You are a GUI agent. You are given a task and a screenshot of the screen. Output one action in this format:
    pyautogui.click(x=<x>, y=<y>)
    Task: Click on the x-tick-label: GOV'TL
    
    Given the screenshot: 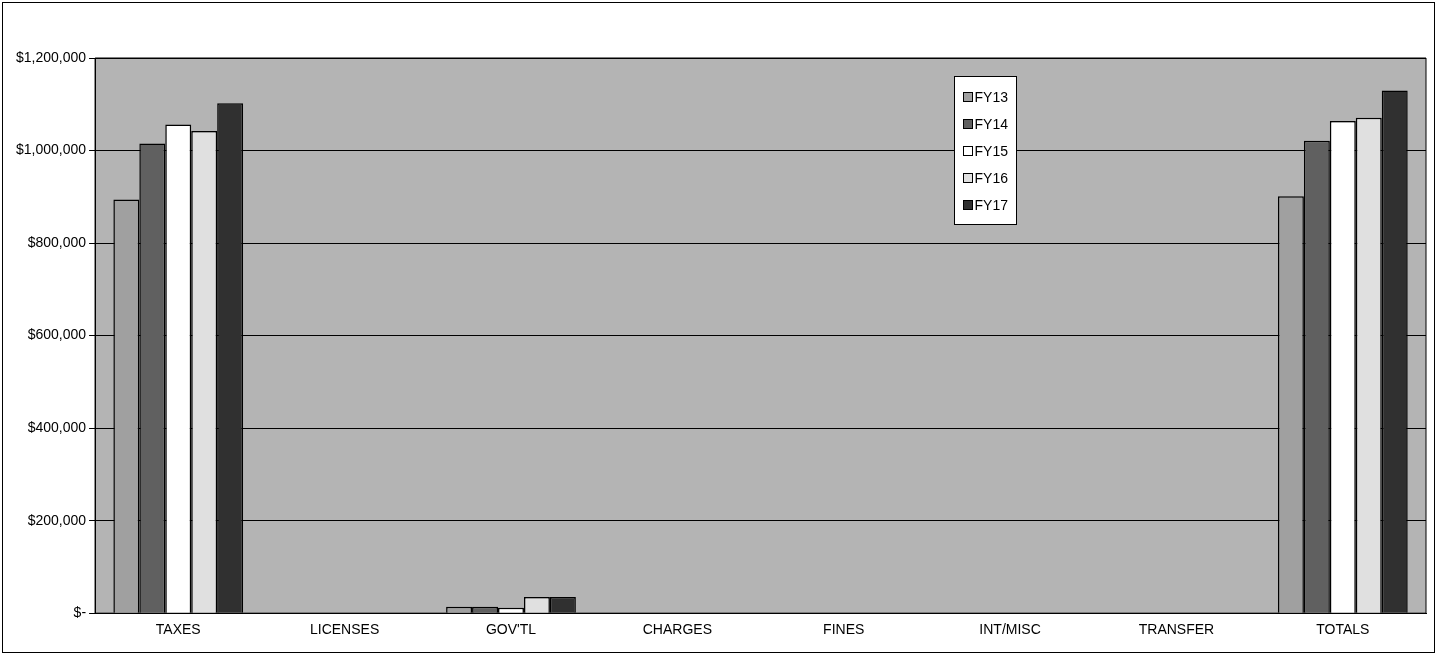 What is the action you would take?
    pyautogui.click(x=511, y=629)
    